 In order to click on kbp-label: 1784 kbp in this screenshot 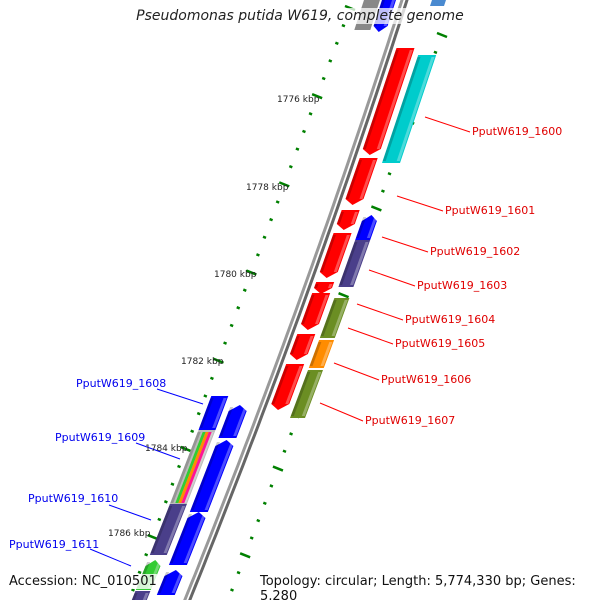, I will do `click(166, 449)`.